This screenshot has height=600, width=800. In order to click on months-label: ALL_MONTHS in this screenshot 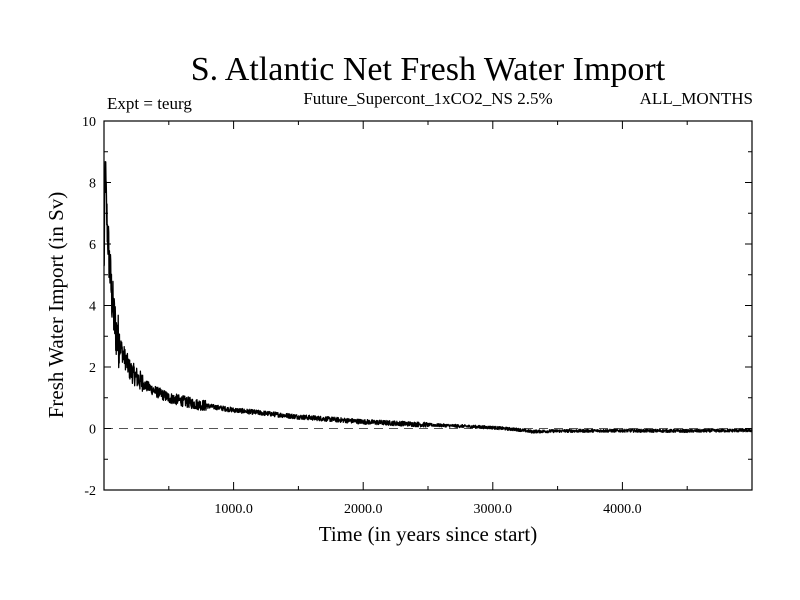, I will do `click(696, 98)`.